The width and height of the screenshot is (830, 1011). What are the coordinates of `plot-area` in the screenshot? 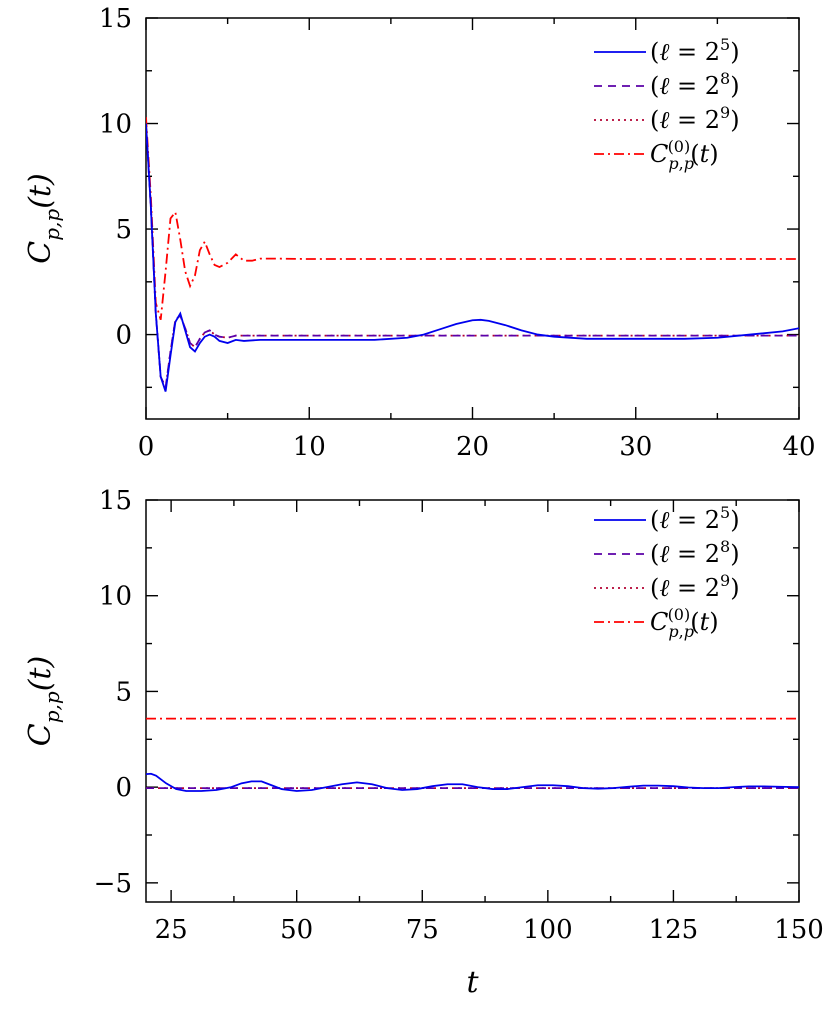 It's located at (472, 754).